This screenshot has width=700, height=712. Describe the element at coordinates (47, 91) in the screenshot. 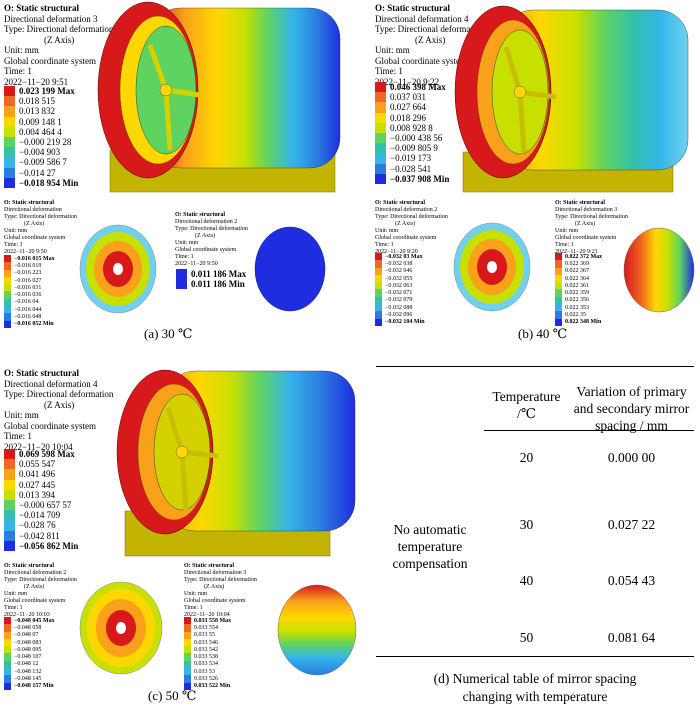

I see `legend-label: 0.023 199 Max` at that location.